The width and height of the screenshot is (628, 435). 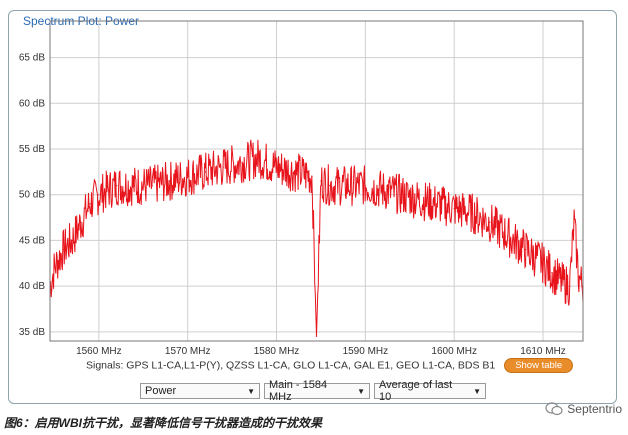 What do you see at coordinates (539, 365) in the screenshot?
I see `show-table-button: Show table` at bounding box center [539, 365].